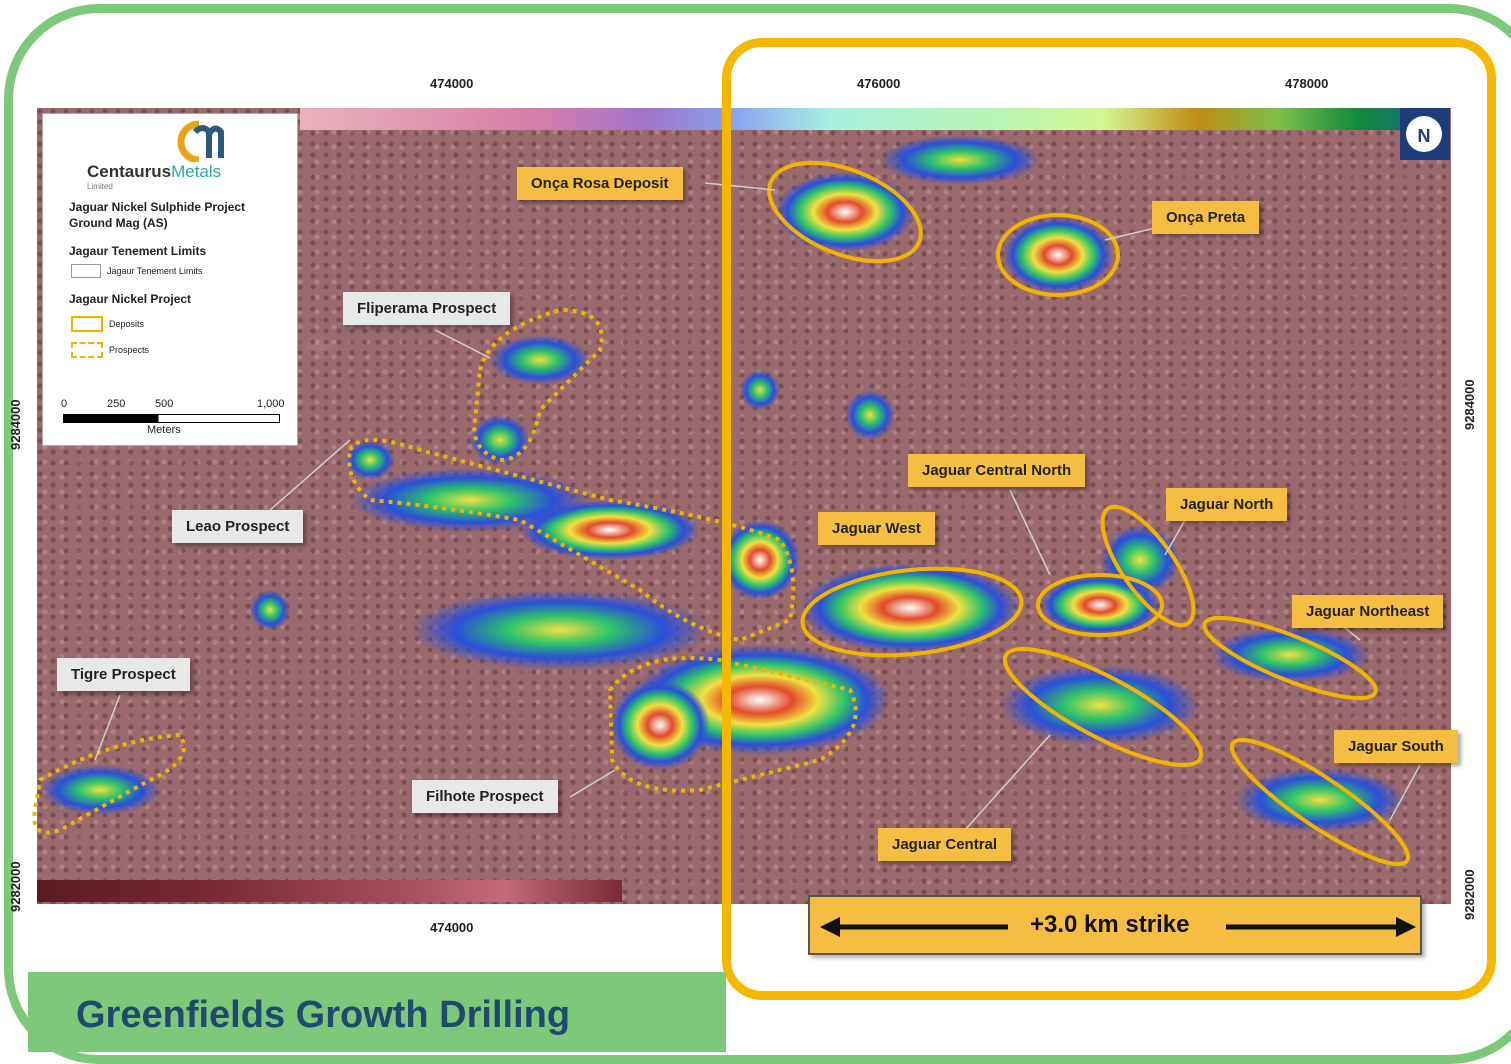 The height and width of the screenshot is (1064, 1511). Describe the element at coordinates (118, 223) in the screenshot. I see `legend-layer-title: Ground Mag (AS)` at that location.